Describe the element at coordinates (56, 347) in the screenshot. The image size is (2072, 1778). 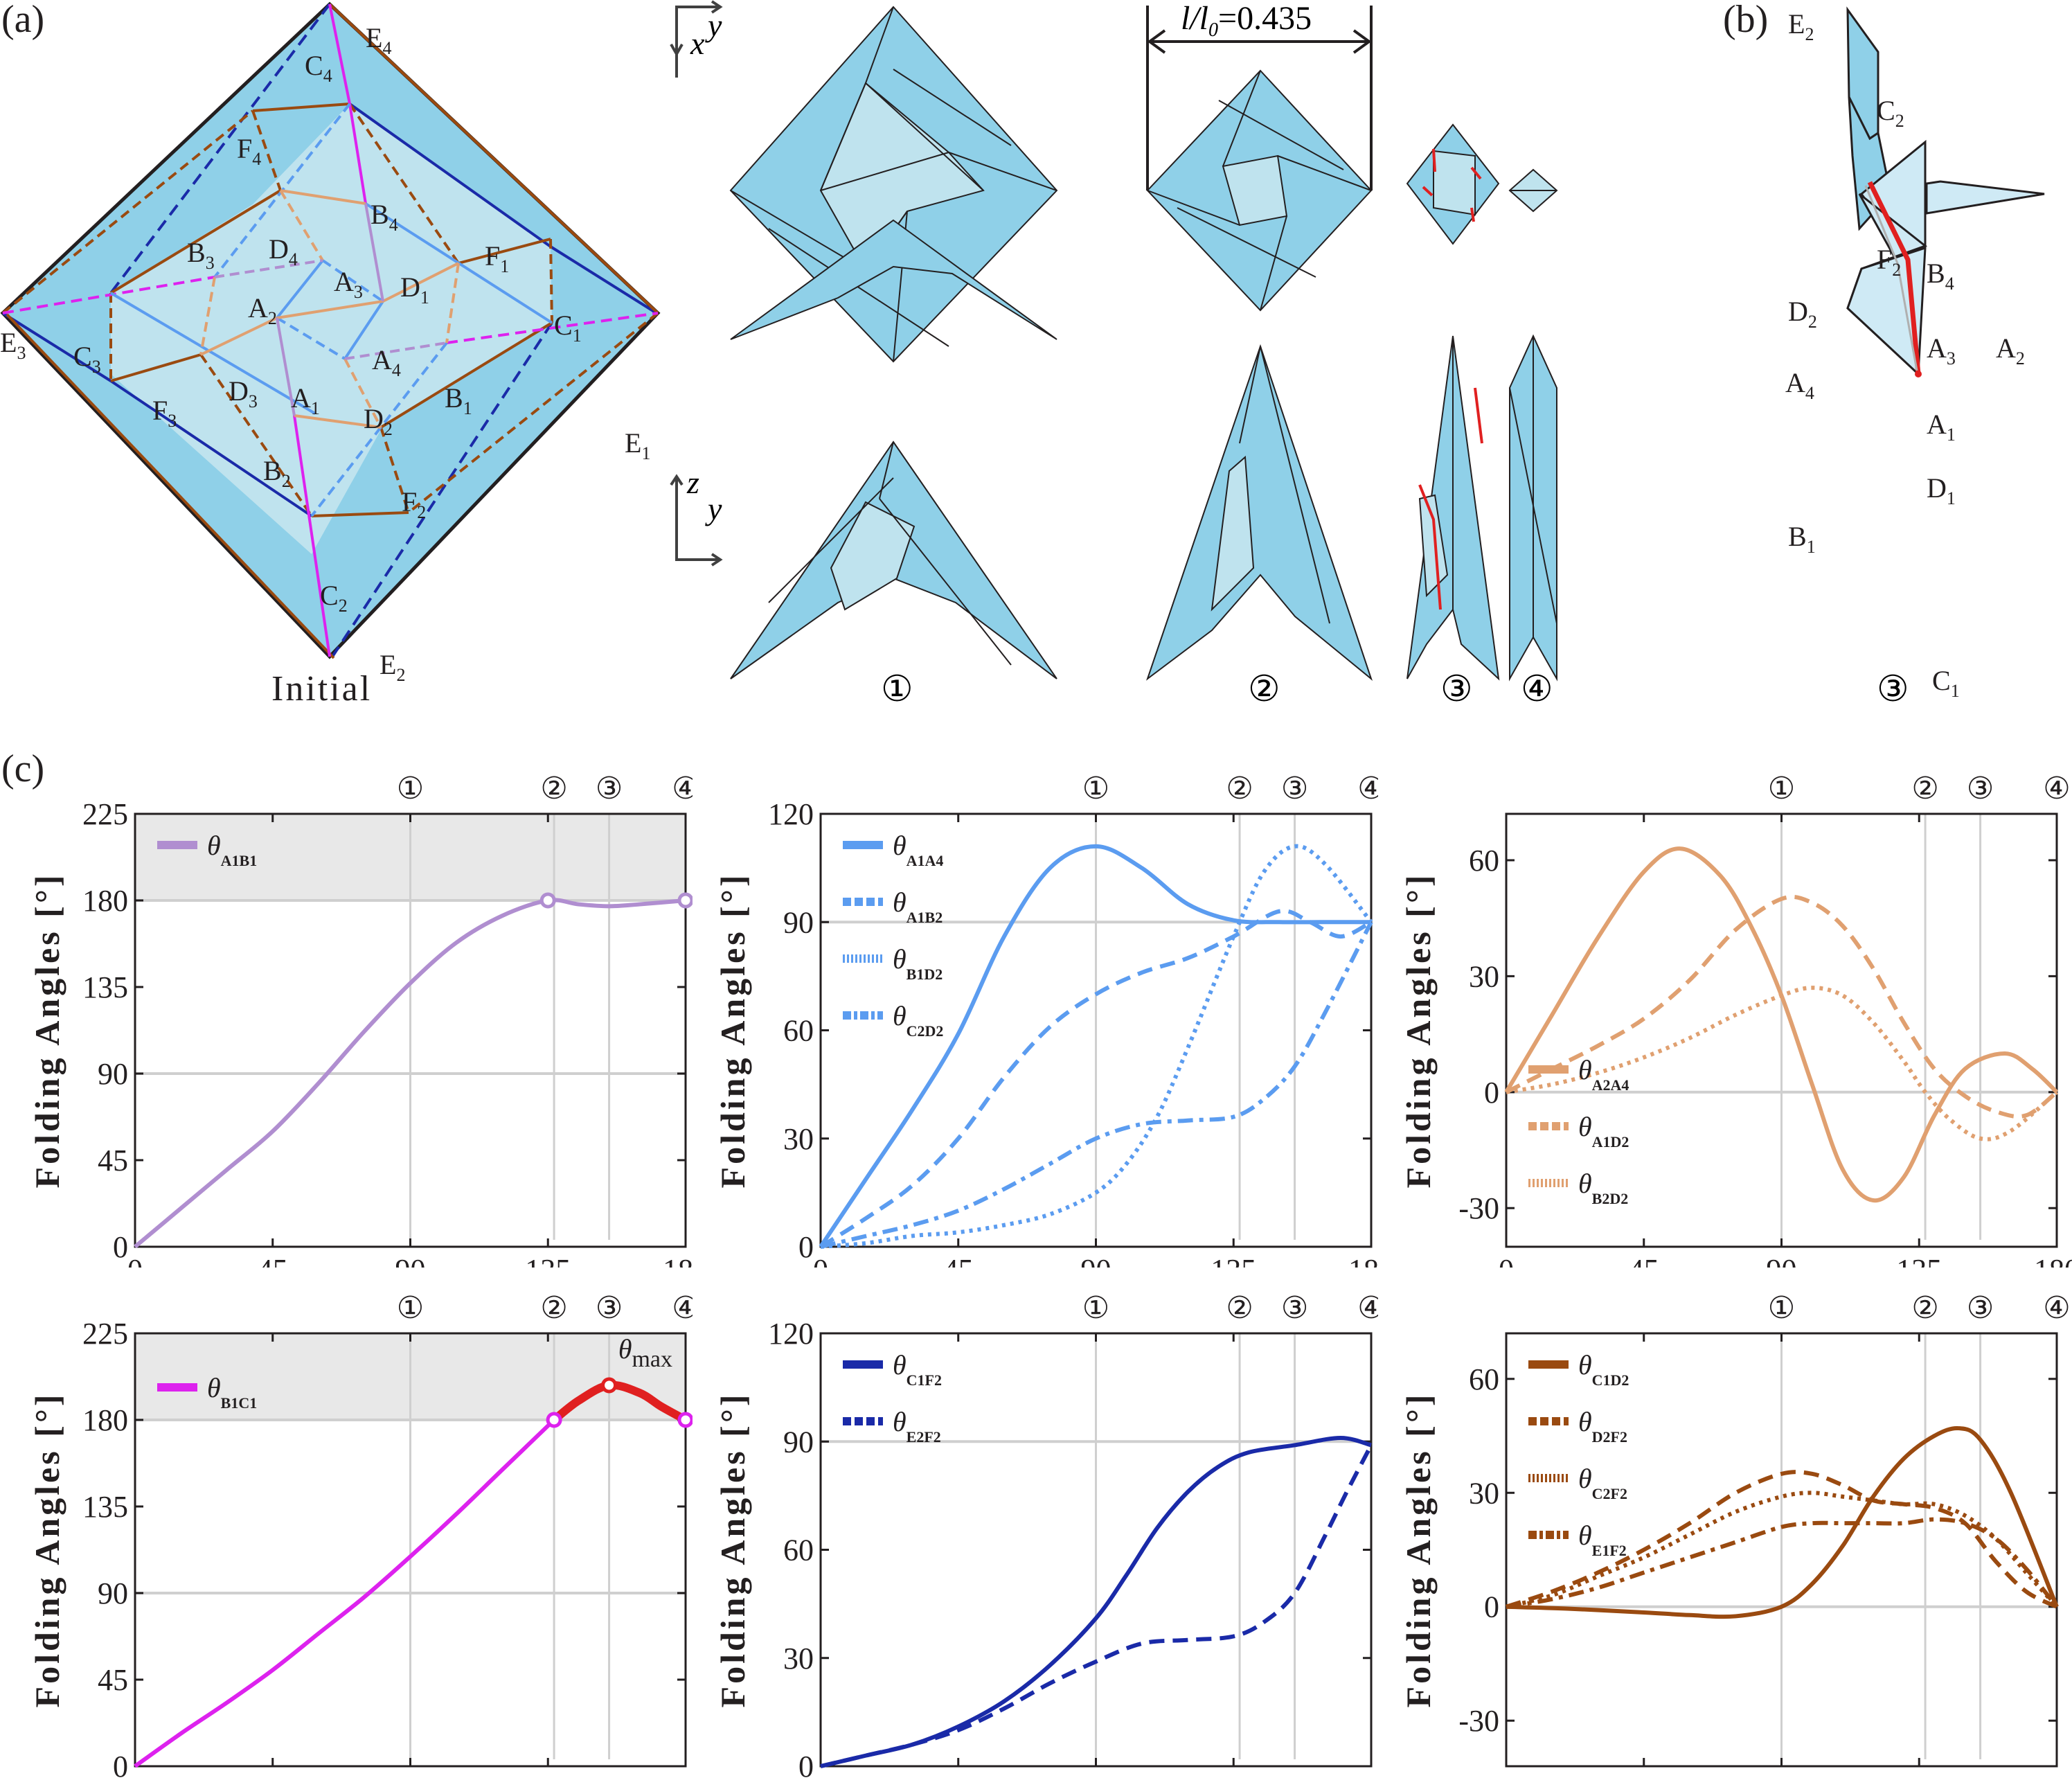
I see `crease-navy` at that location.